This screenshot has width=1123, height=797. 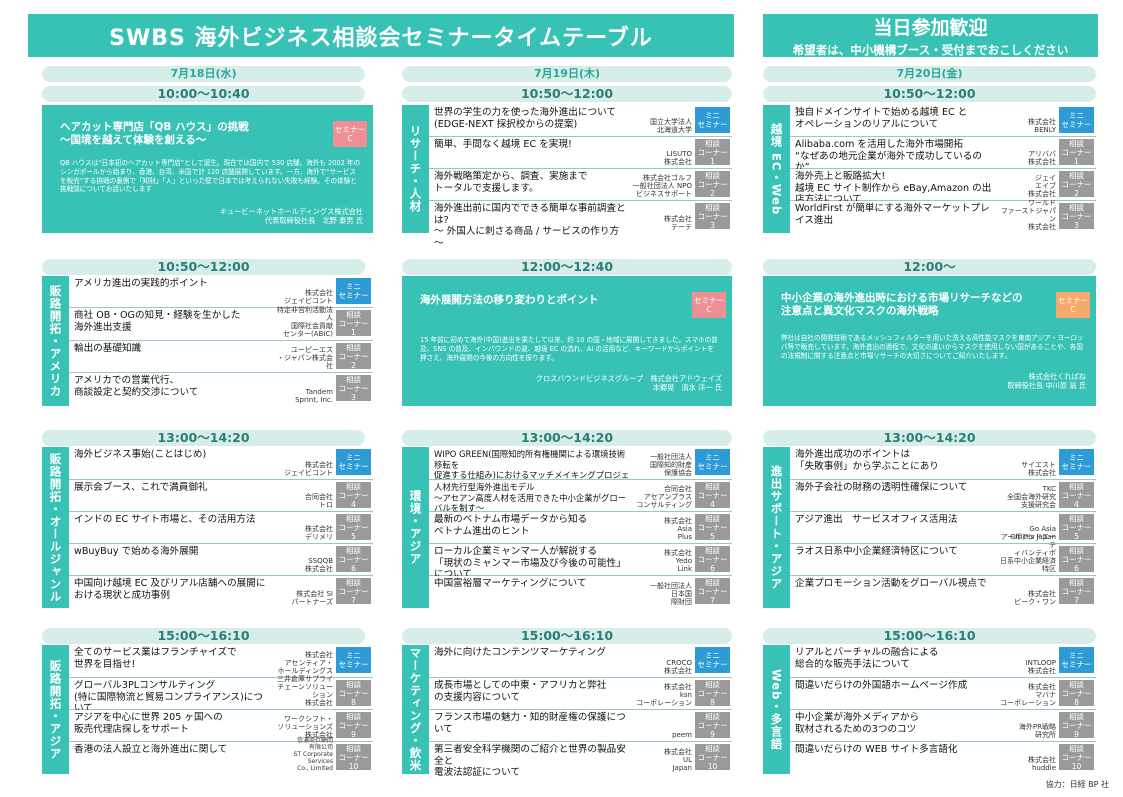 I want to click on session-row: インドの EC サイト市場と、その活用方法 株式会社 デリメリ 相談 コーナー 5, so click(x=221, y=528).